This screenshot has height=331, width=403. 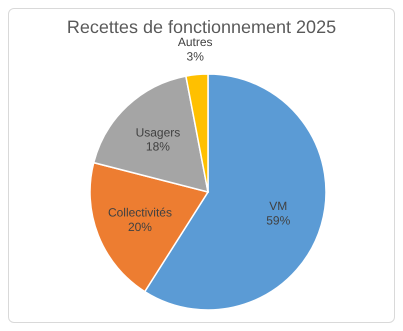 What do you see at coordinates (278, 220) in the screenshot?
I see `data-label: 59%` at bounding box center [278, 220].